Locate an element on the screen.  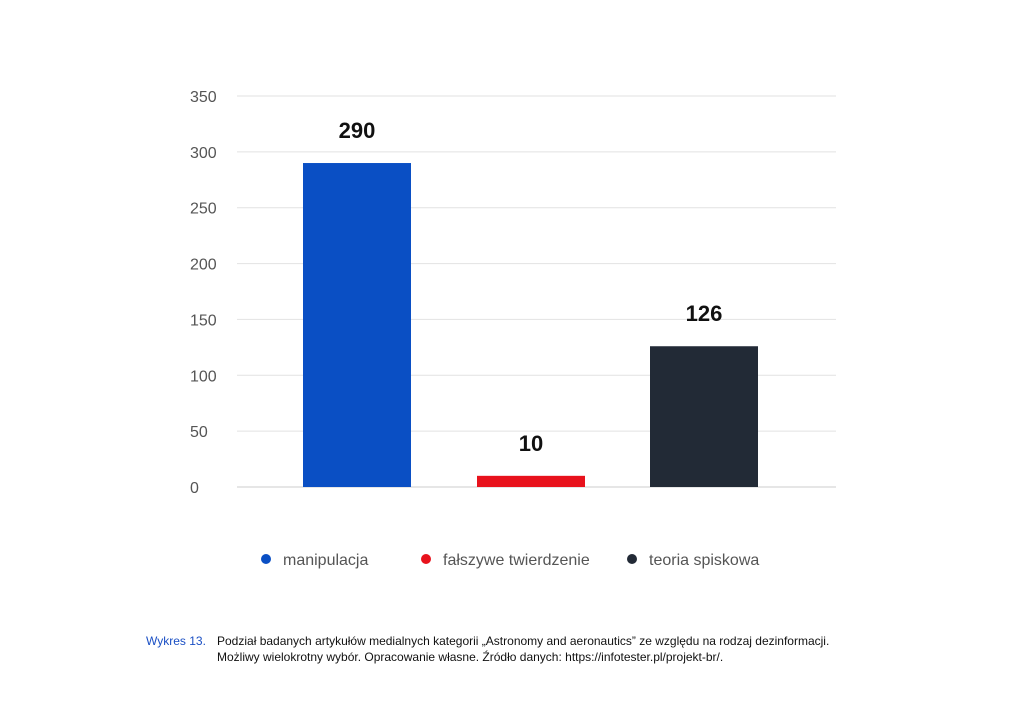
y-tick-label: 200 is located at coordinates (203, 265).